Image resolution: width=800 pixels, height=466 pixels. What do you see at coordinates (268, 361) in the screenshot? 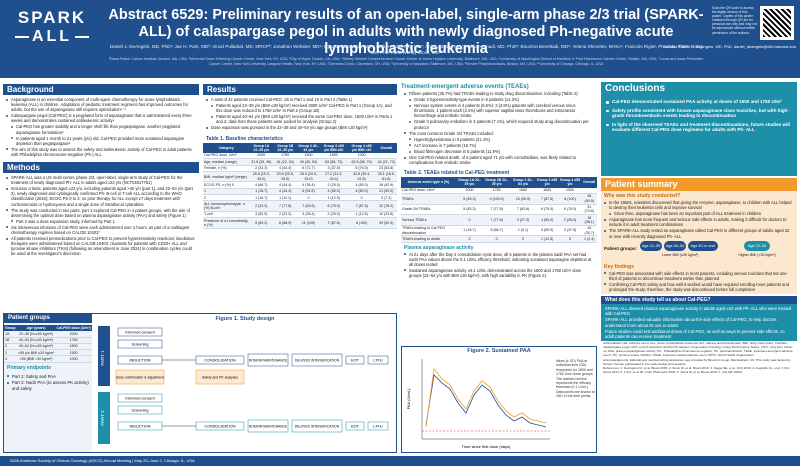
I see `interim-label-1: INTERIM MAINTENANCE` at bounding box center [268, 361].